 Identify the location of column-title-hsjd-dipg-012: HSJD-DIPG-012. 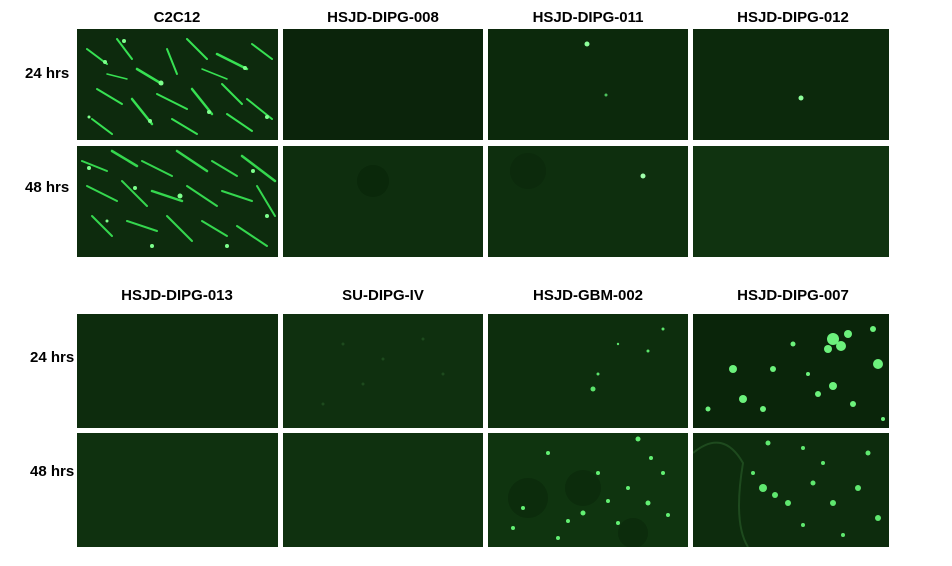
(793, 17).